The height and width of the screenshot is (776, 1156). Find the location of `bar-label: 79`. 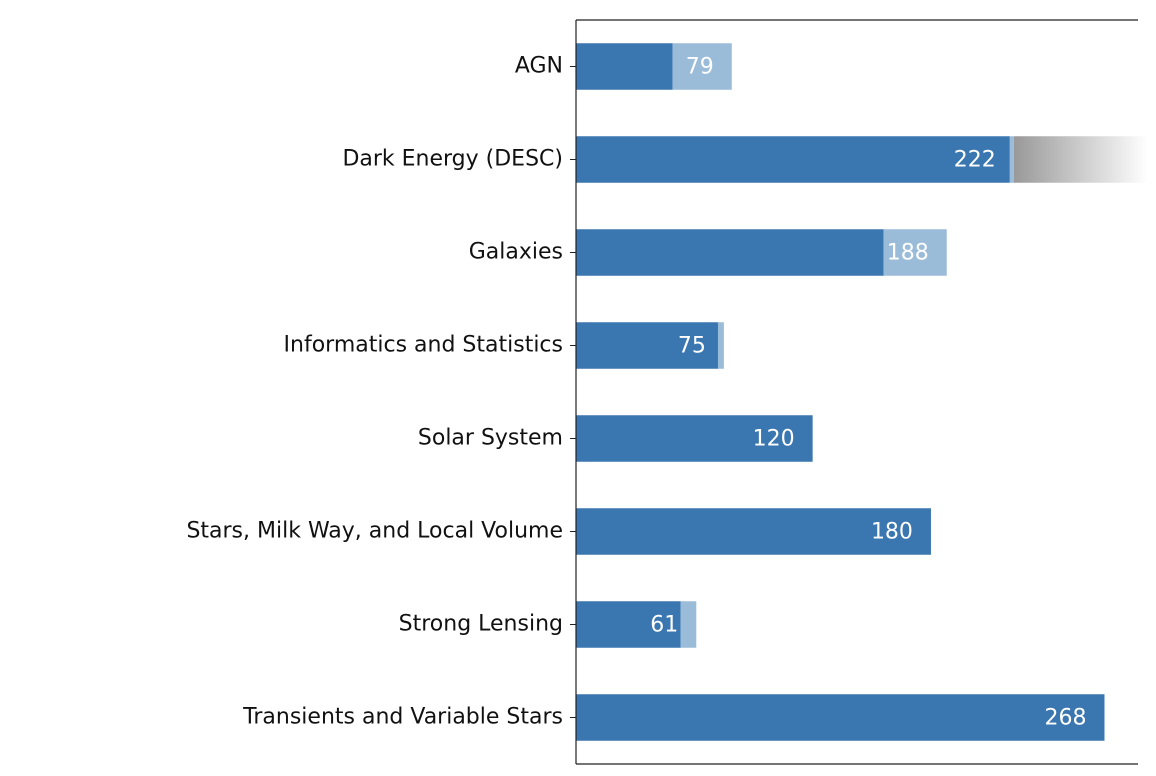

bar-label: 79 is located at coordinates (700, 67).